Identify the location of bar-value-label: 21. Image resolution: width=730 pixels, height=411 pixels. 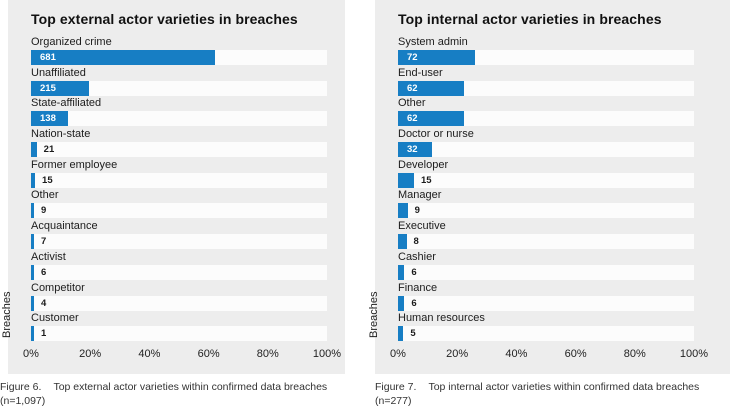
(49, 150).